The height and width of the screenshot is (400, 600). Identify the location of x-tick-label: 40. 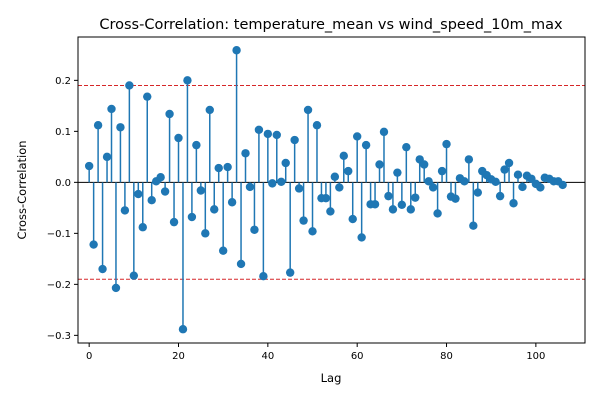
(267, 356).